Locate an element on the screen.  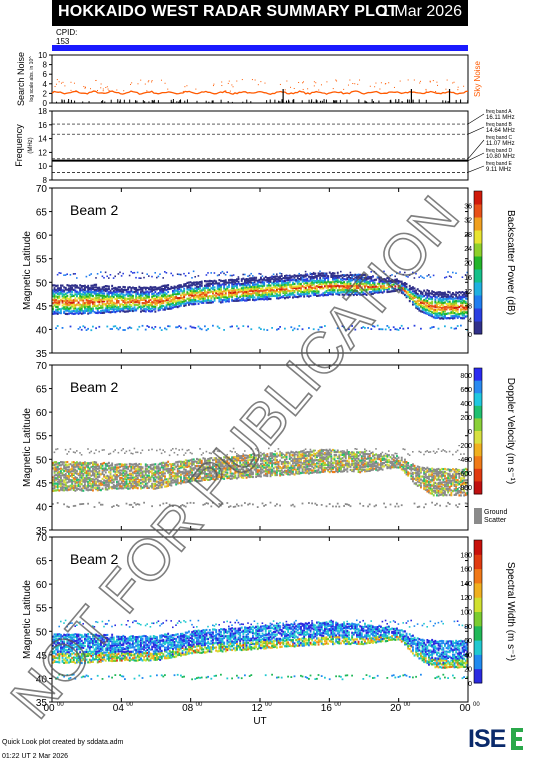
freq-band-name: freq band B is located at coordinates (499, 125).